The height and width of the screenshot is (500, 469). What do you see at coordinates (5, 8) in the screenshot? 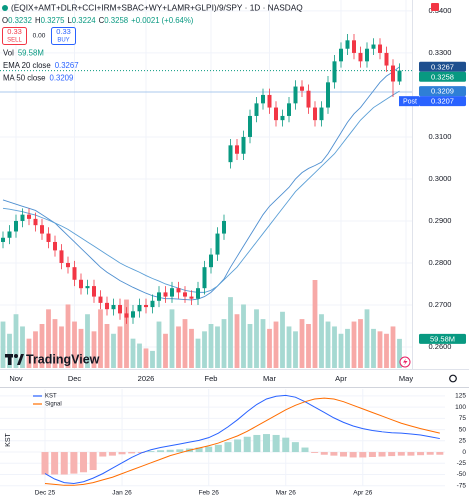
I see `market-status` at bounding box center [5, 8].